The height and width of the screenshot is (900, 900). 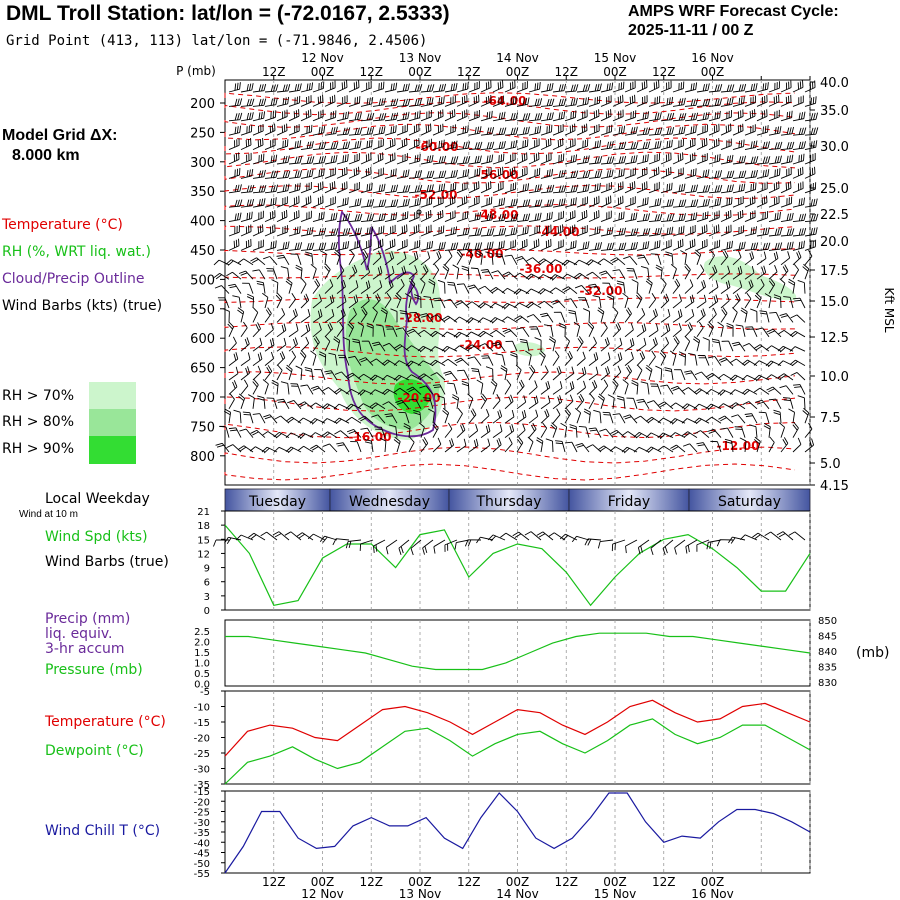 I want to click on height-tick-label: 4.15, so click(x=834, y=486).